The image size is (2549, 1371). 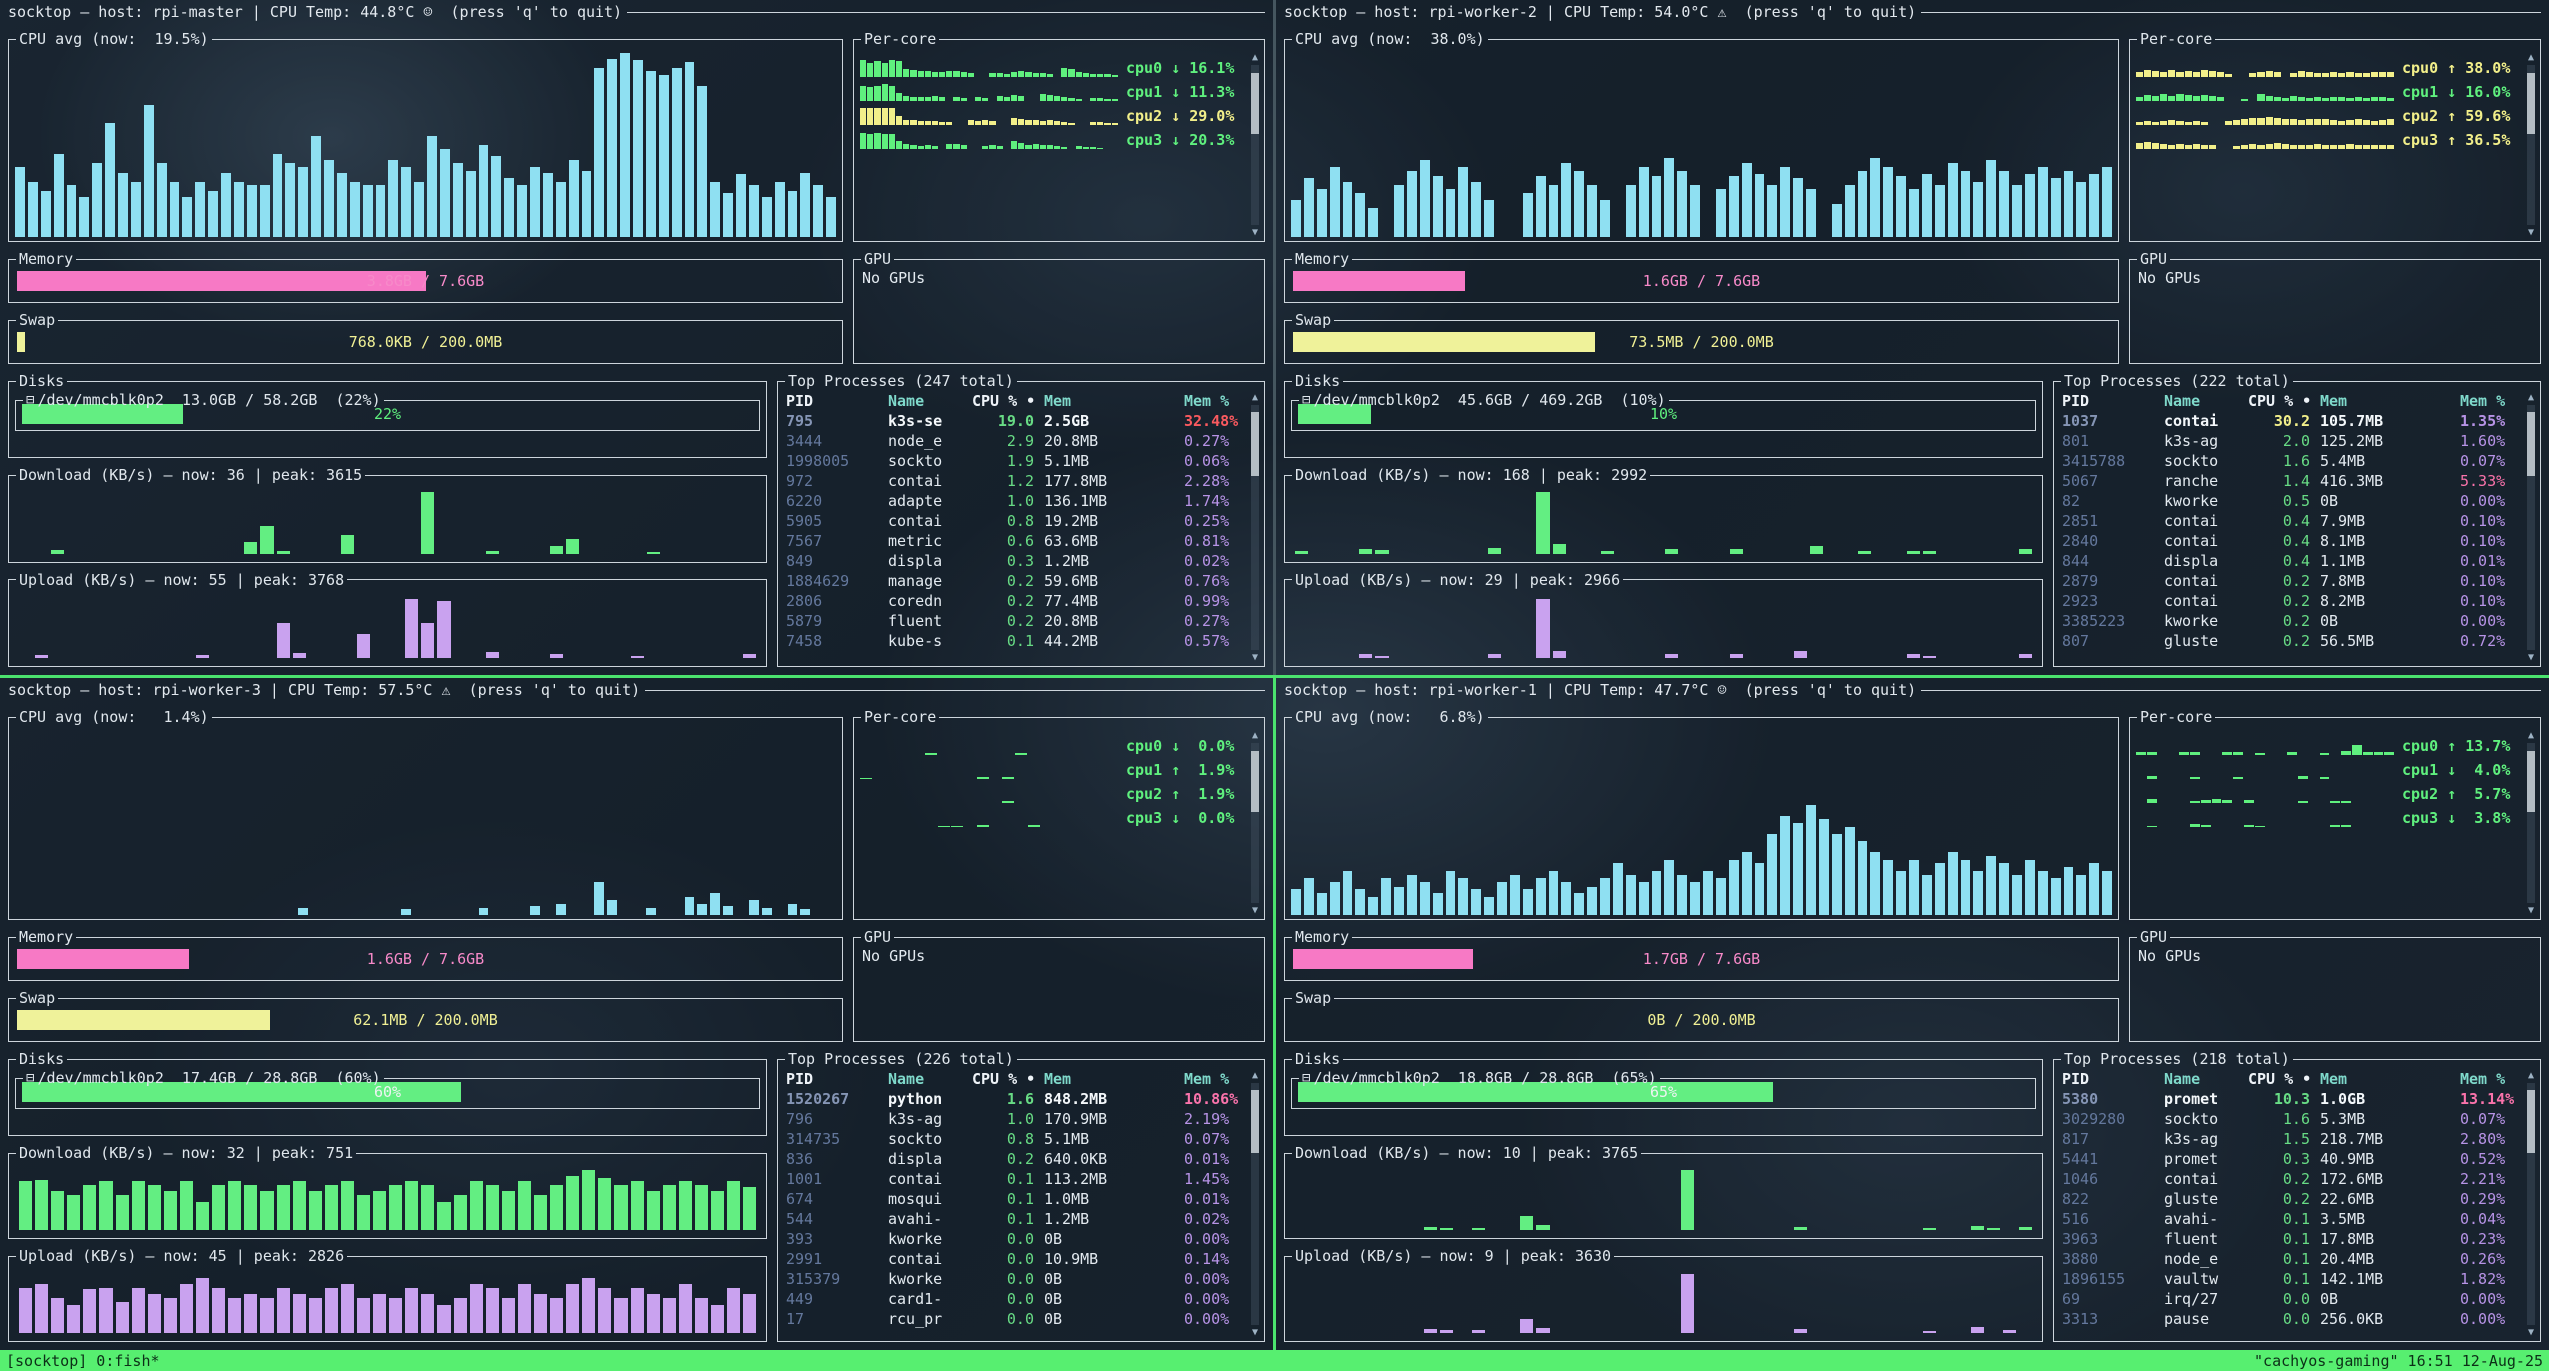 What do you see at coordinates (2293, 1159) in the screenshot?
I see `process-row: 5441 promet 0.3 40.9MB 0.52%` at bounding box center [2293, 1159].